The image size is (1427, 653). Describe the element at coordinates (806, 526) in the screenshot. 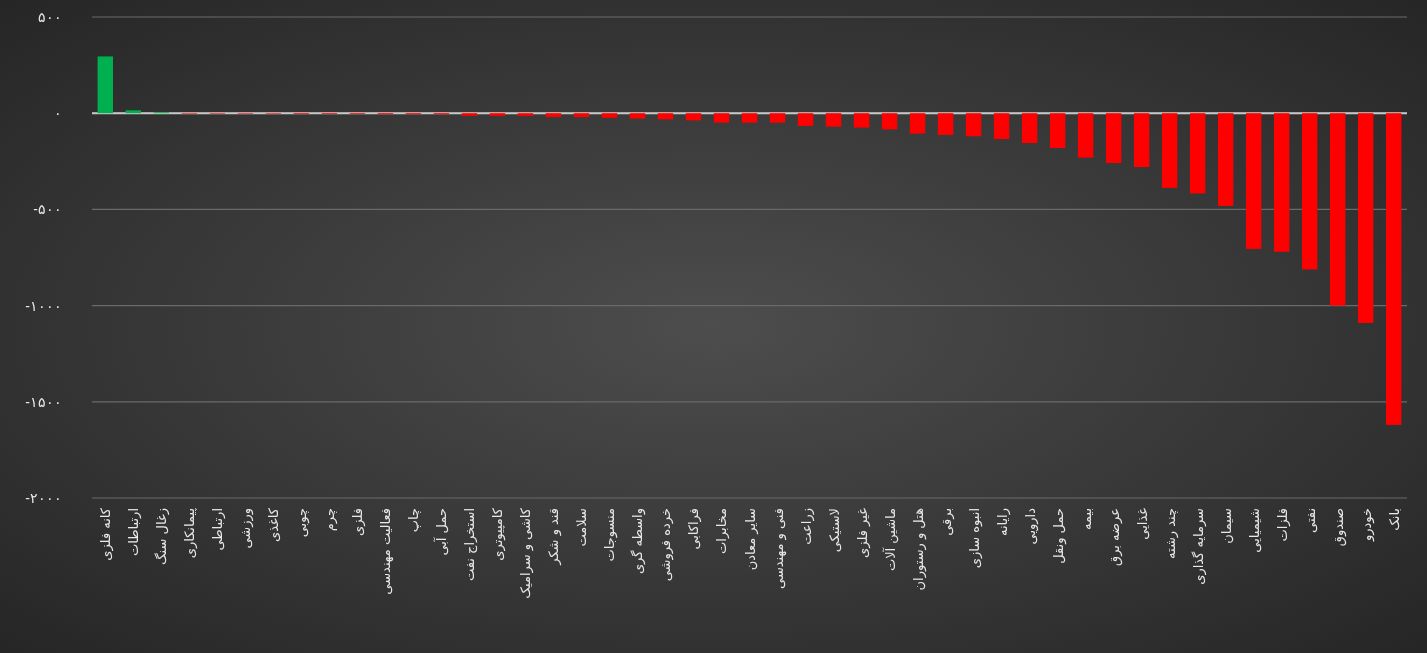

I see `x-tick-label: زراعت` at that location.